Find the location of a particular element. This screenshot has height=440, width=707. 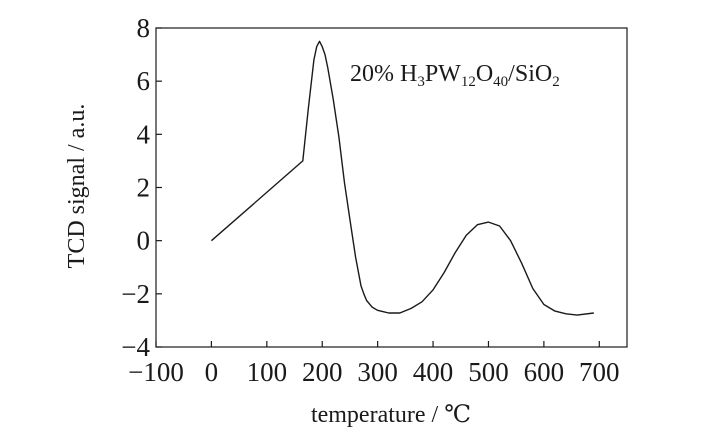

x-tick-label: 700 is located at coordinates (599, 372).